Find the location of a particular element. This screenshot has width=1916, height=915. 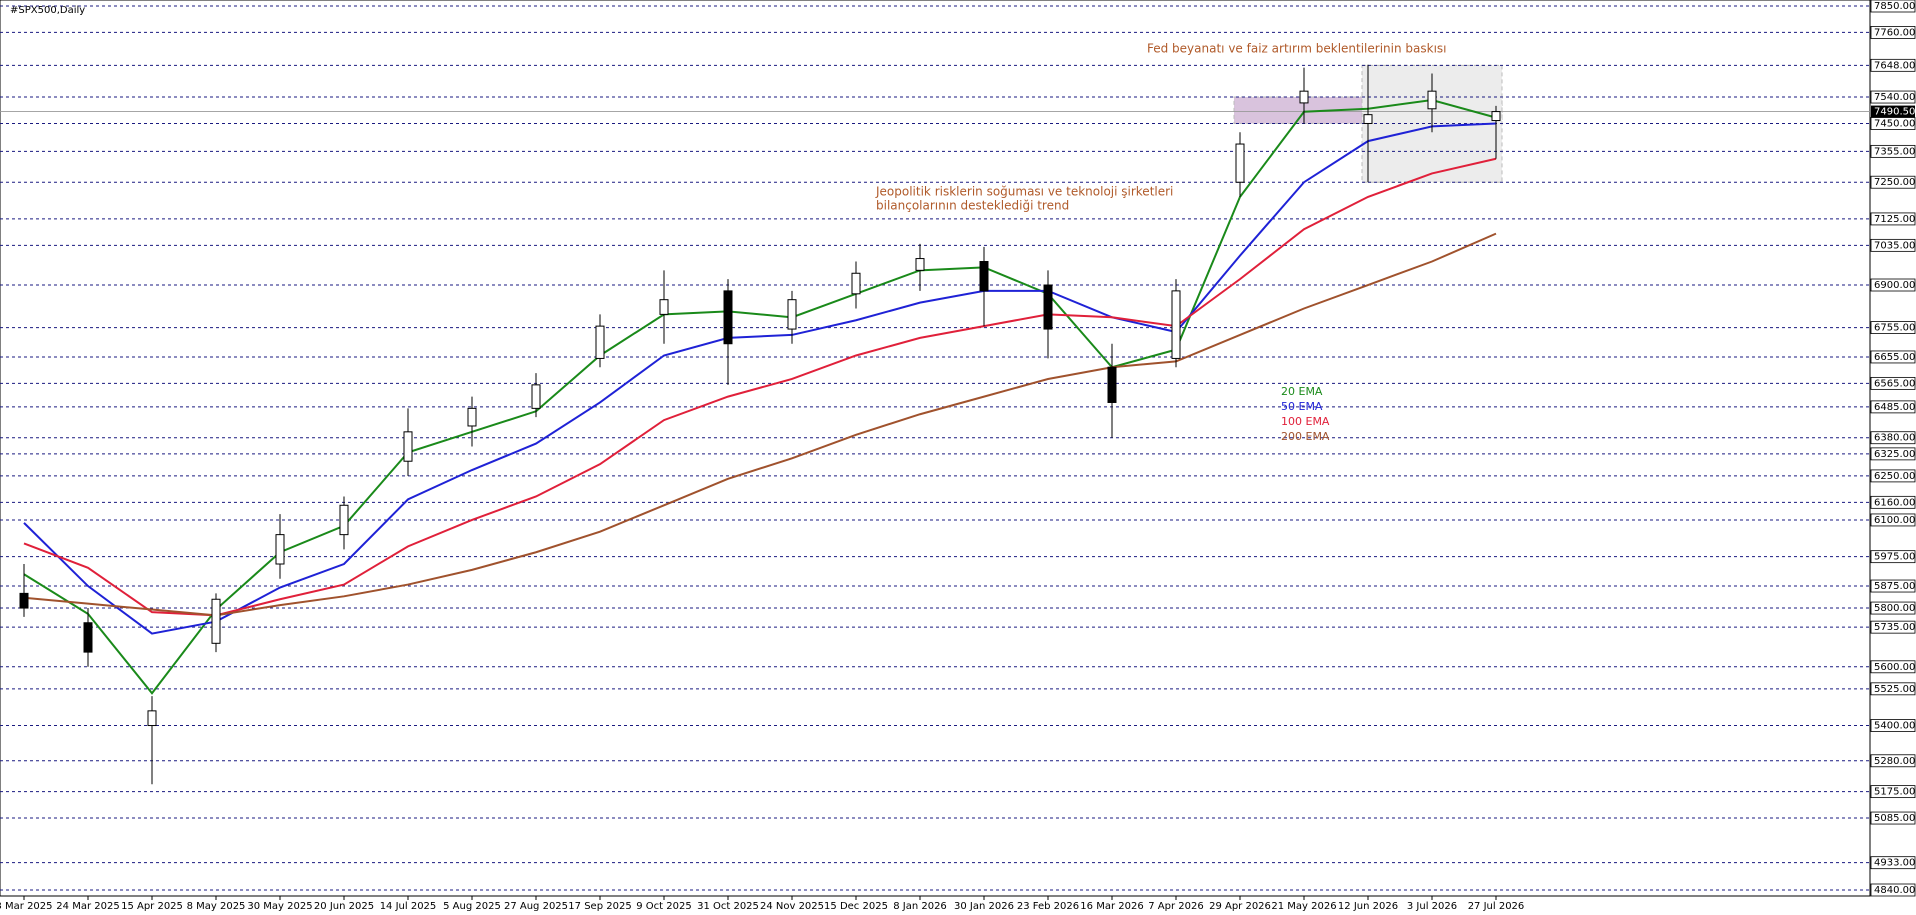

y-tick-label: 7035.00 is located at coordinates (1894, 245).